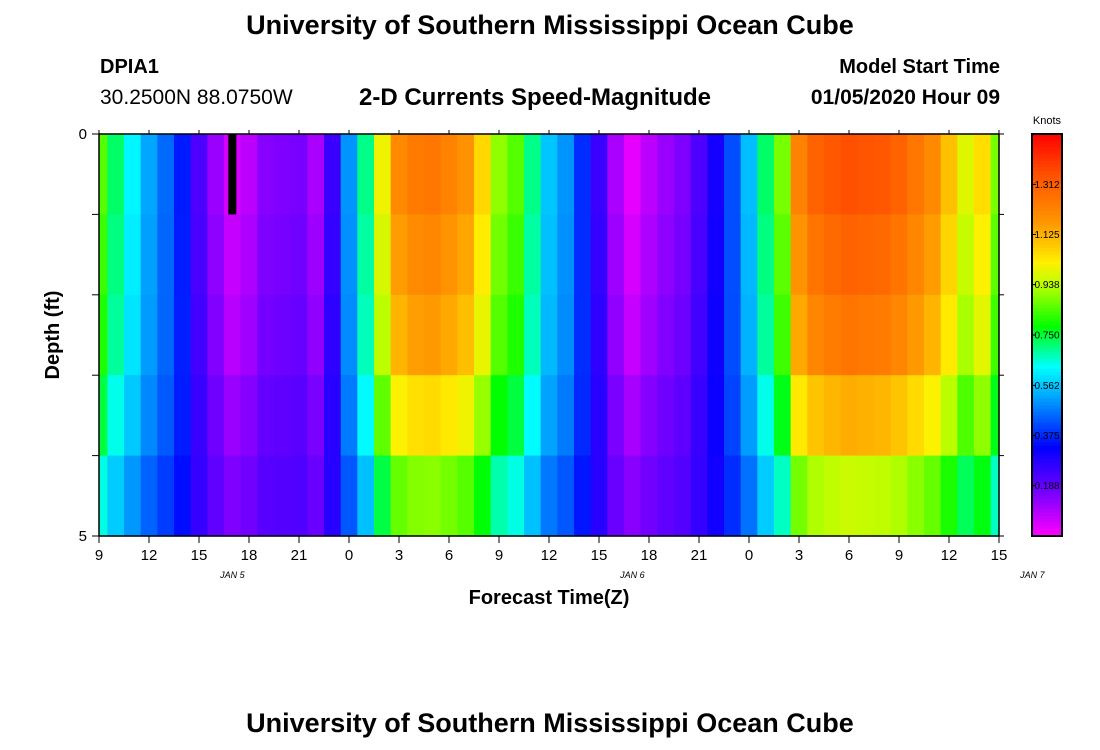  What do you see at coordinates (649, 555) in the screenshot?
I see `x-tick-label: 18` at bounding box center [649, 555].